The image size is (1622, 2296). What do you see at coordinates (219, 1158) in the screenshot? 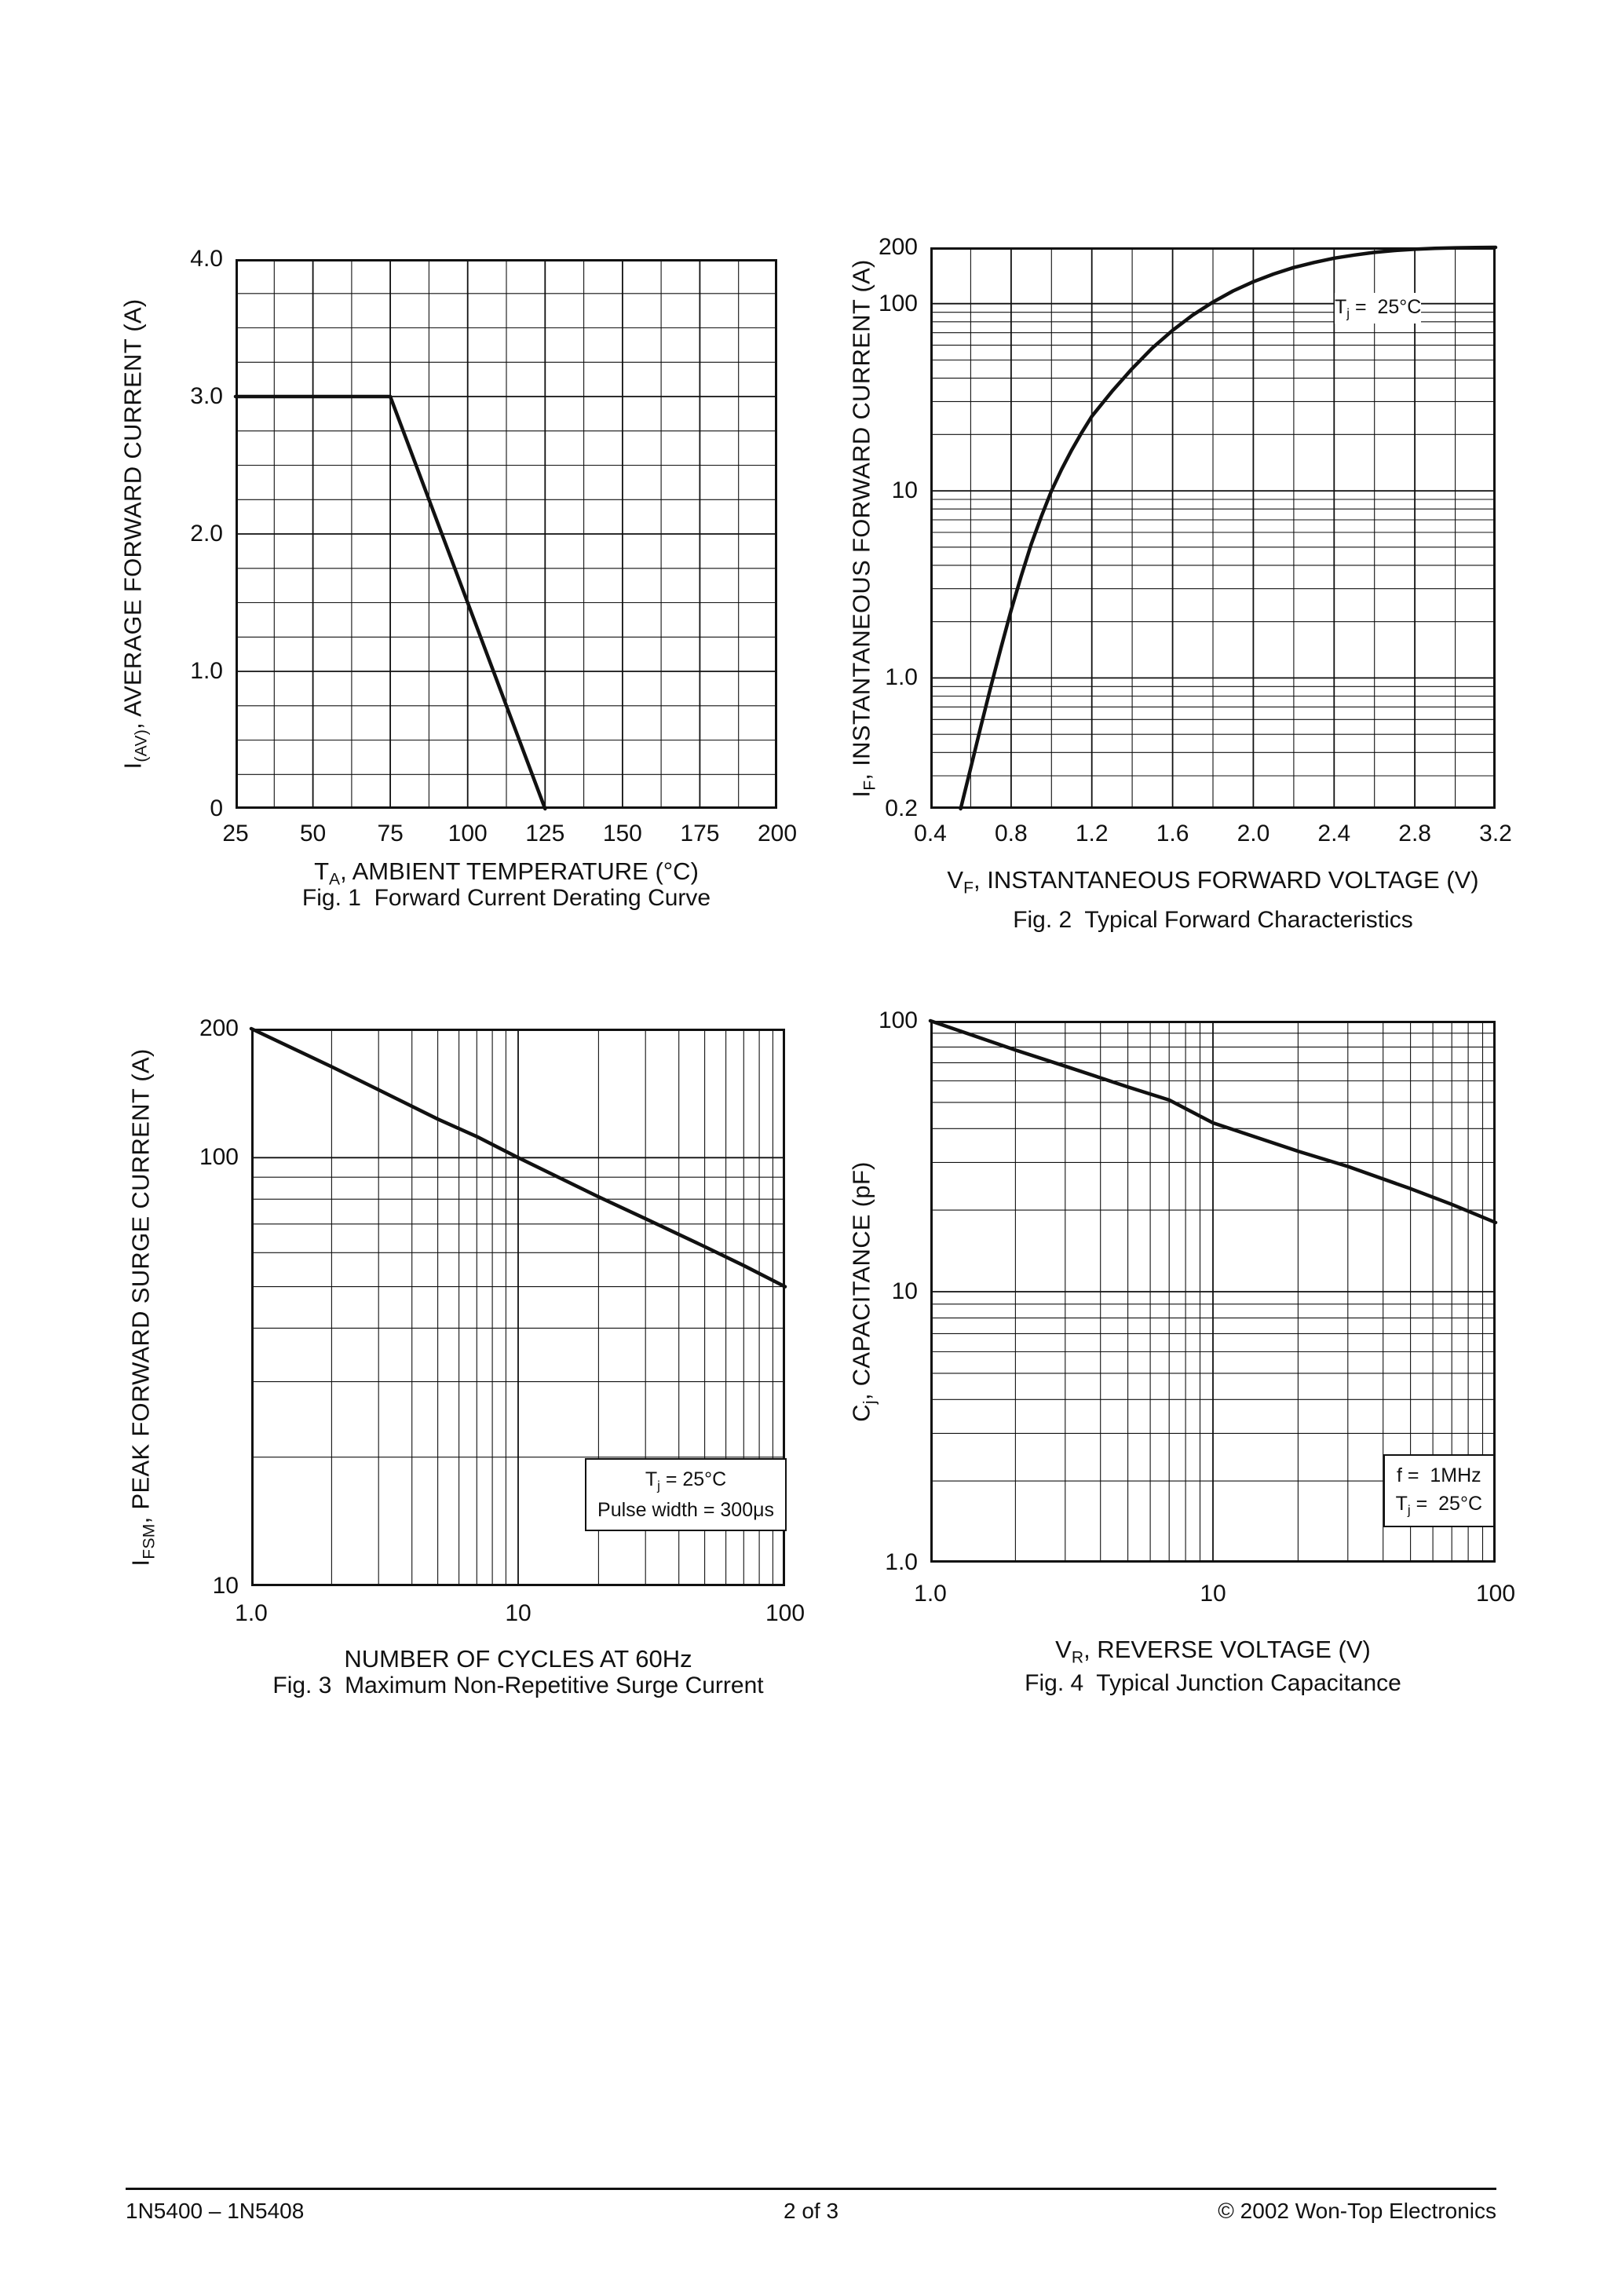
I see `fig3-y-tick-label: 100` at bounding box center [219, 1158].